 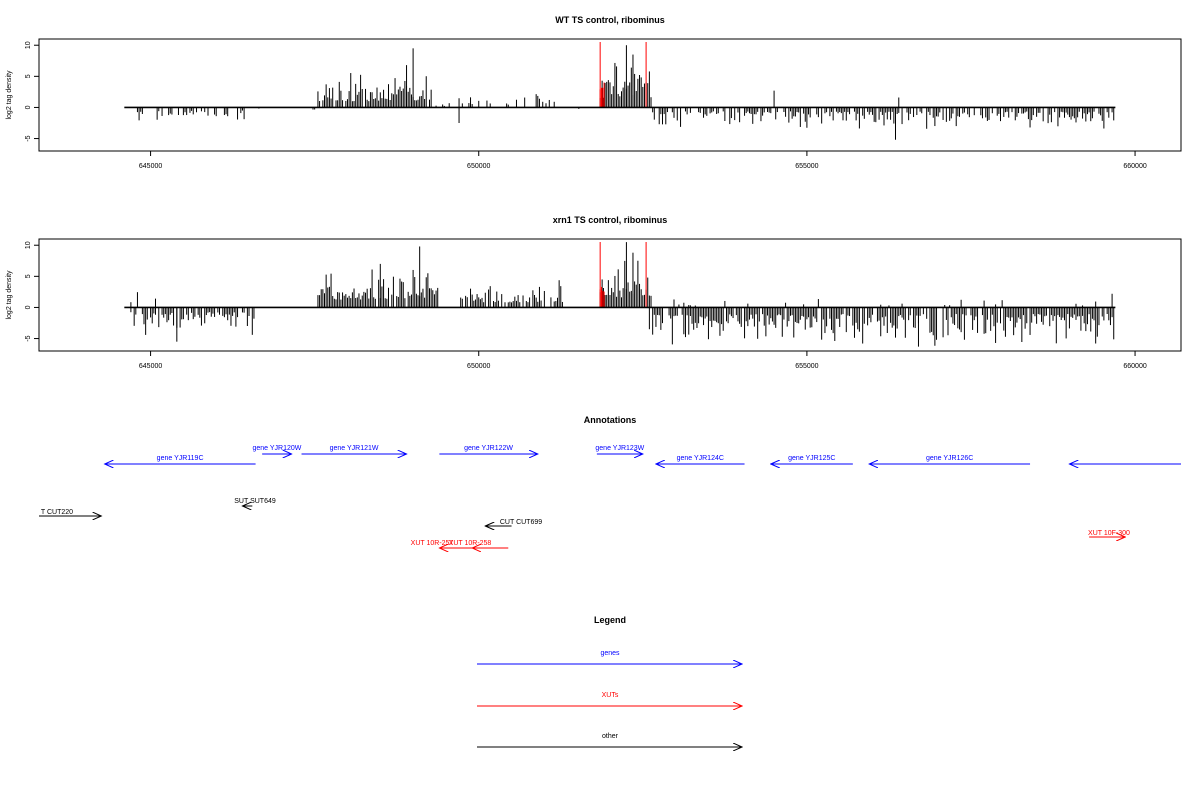 What do you see at coordinates (276, 448) in the screenshot?
I see `annotation-label: gene YJR120W` at bounding box center [276, 448].